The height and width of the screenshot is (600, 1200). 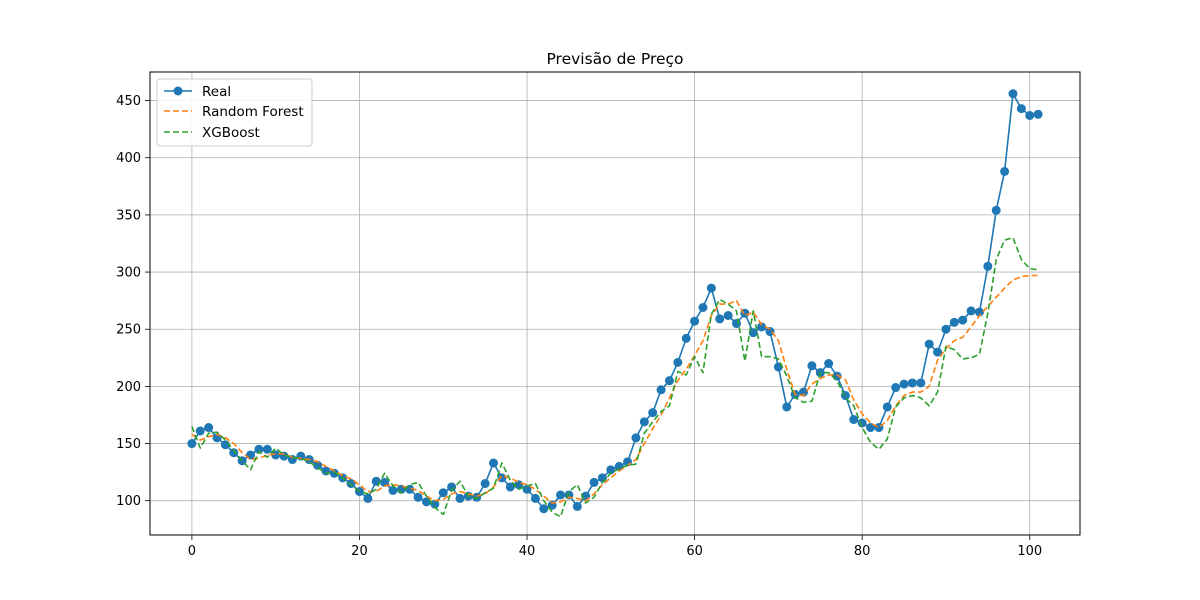 I want to click on legend: Real Random Forest XGBoost, so click(x=234, y=112).